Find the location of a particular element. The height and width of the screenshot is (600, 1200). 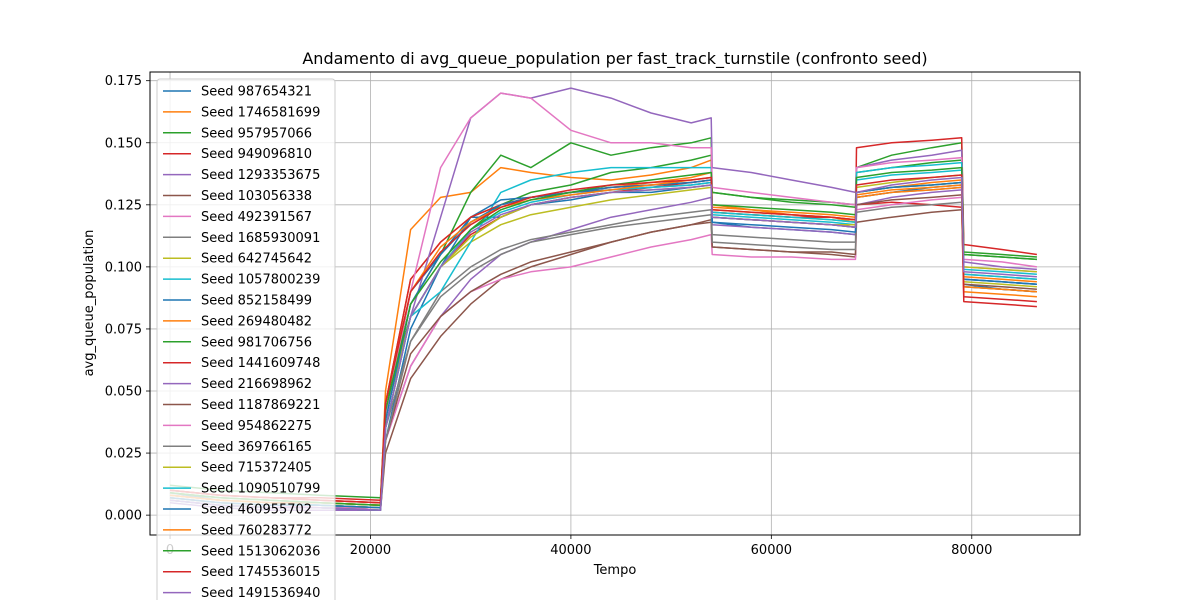

y-tick-label: 0.075 is located at coordinates (123, 329).